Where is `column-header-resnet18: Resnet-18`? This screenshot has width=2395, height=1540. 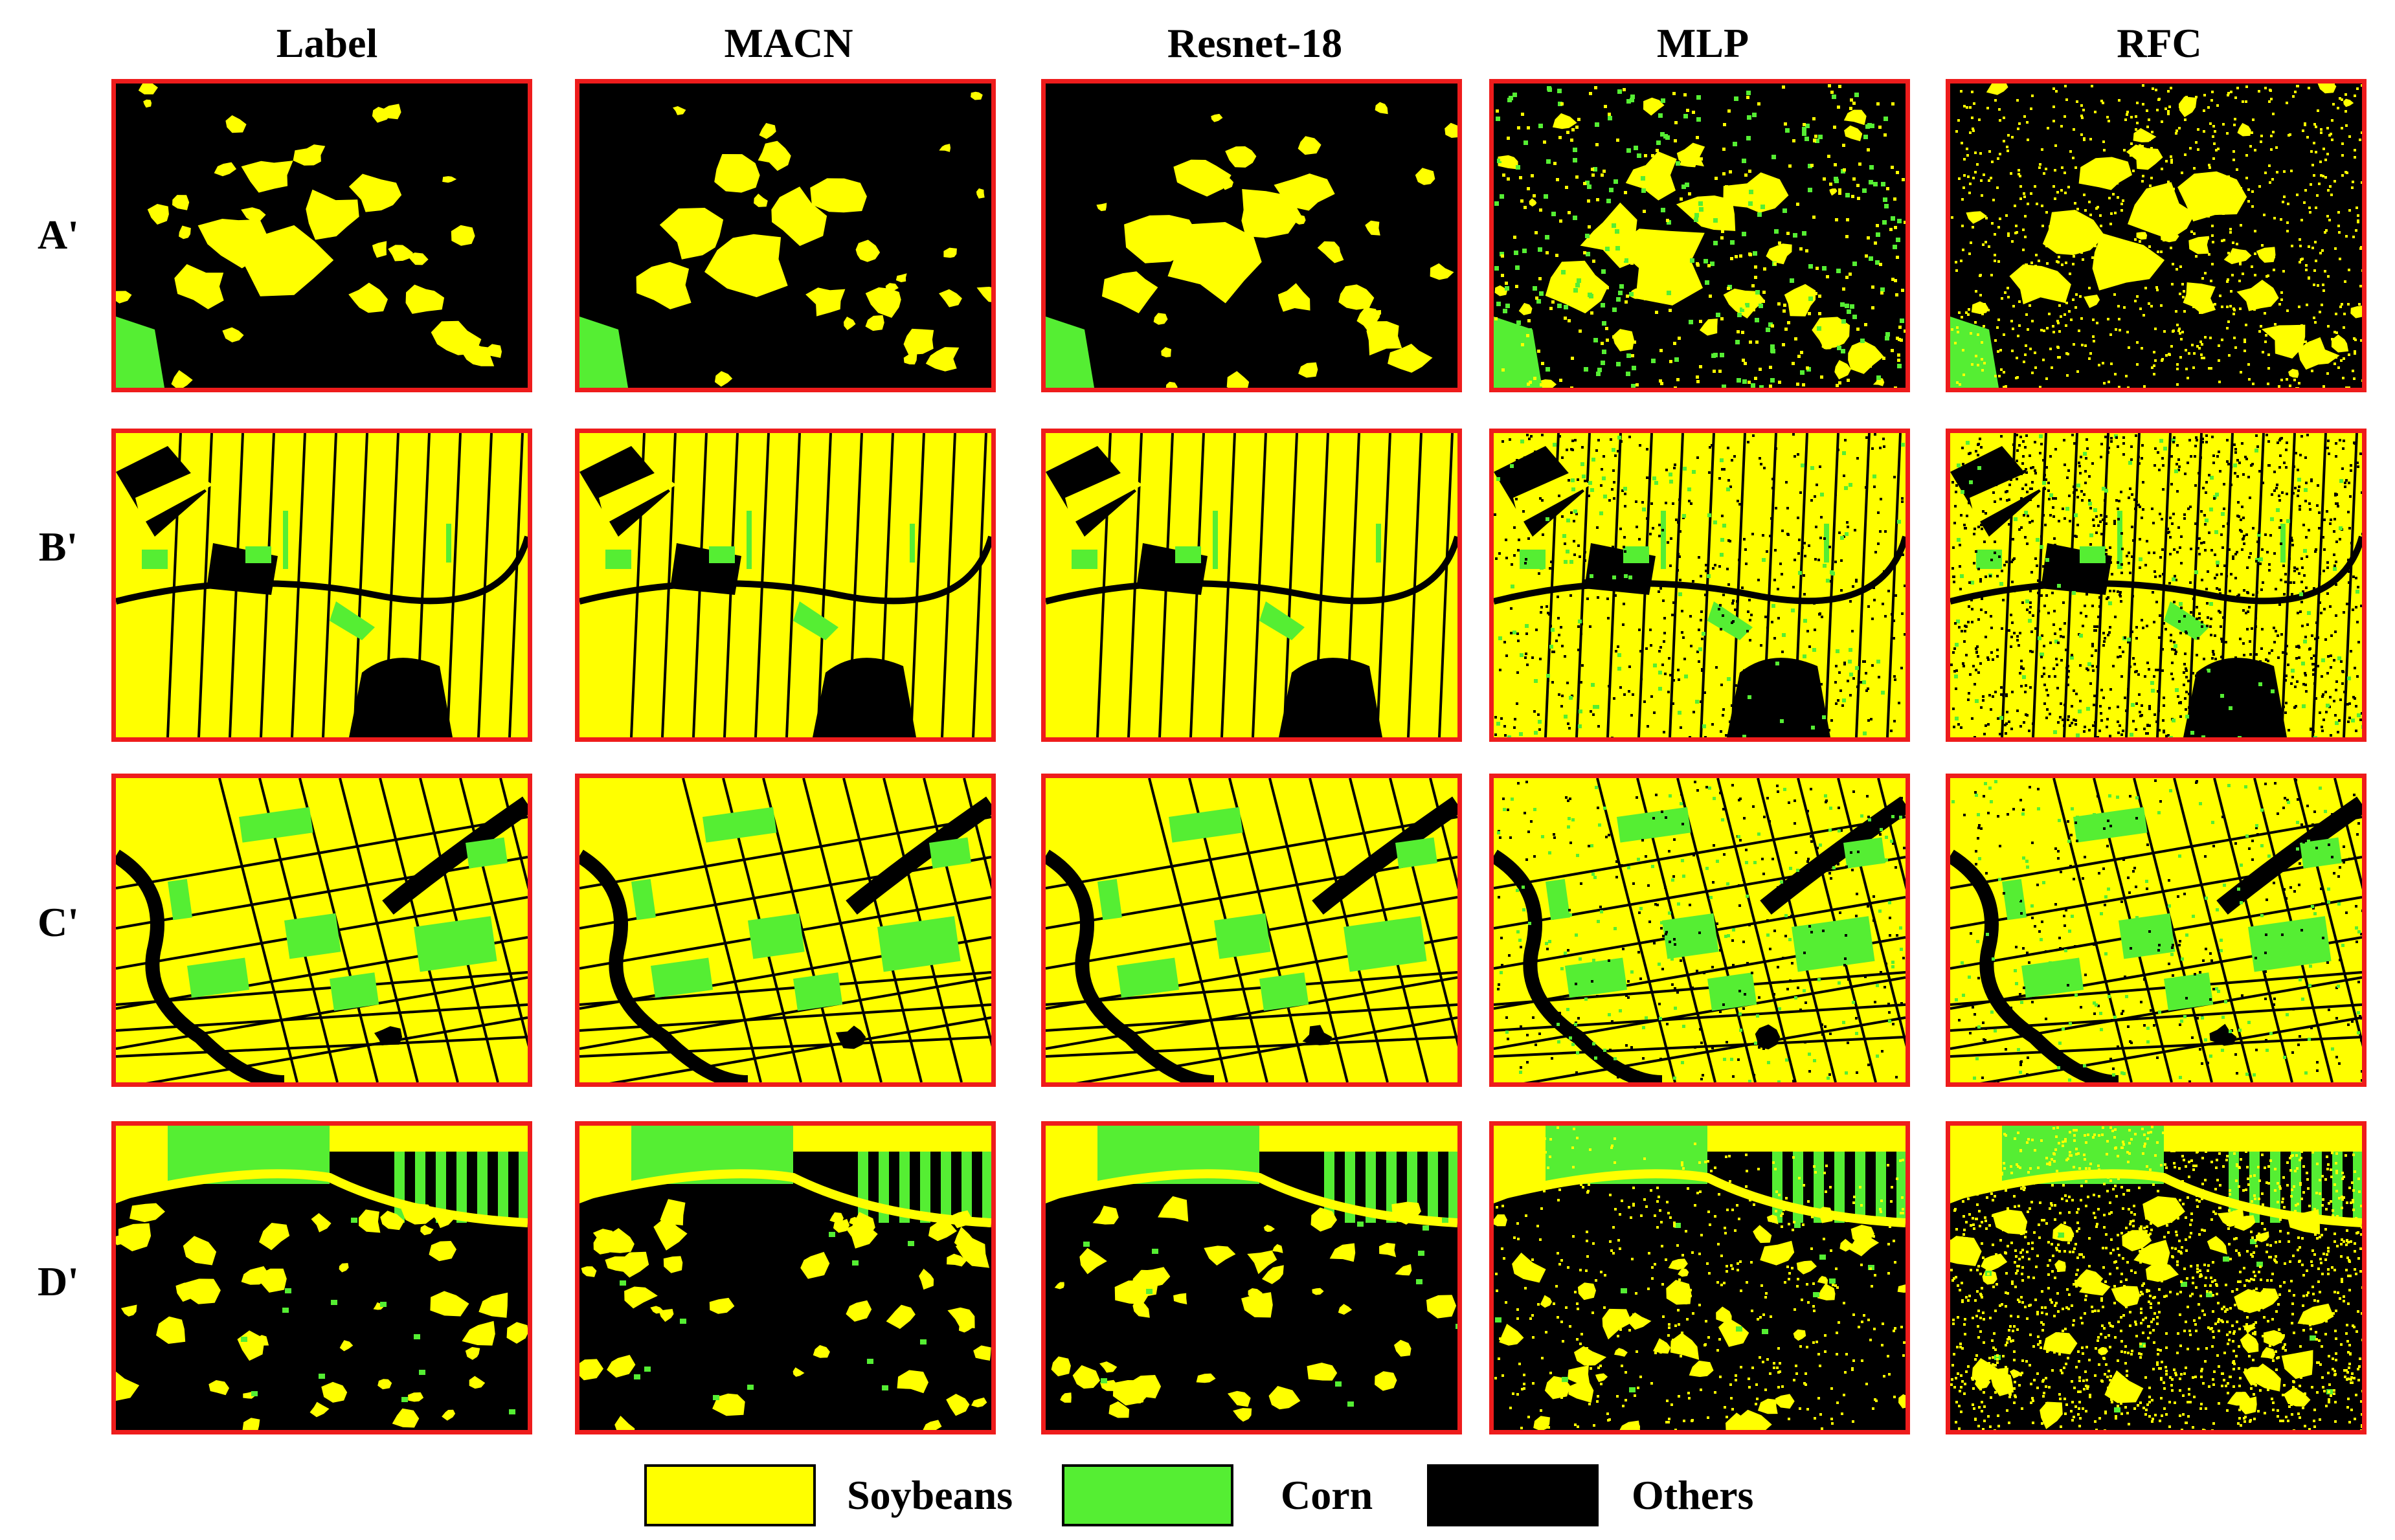 column-header-resnet18: Resnet-18 is located at coordinates (1255, 43).